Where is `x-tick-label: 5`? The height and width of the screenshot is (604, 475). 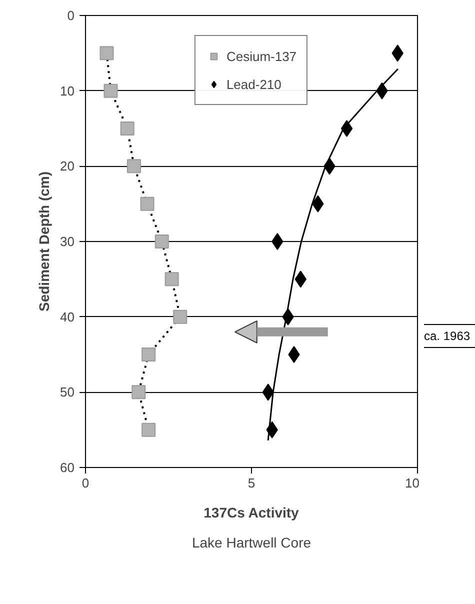 x-tick-label: 5 is located at coordinates (252, 483).